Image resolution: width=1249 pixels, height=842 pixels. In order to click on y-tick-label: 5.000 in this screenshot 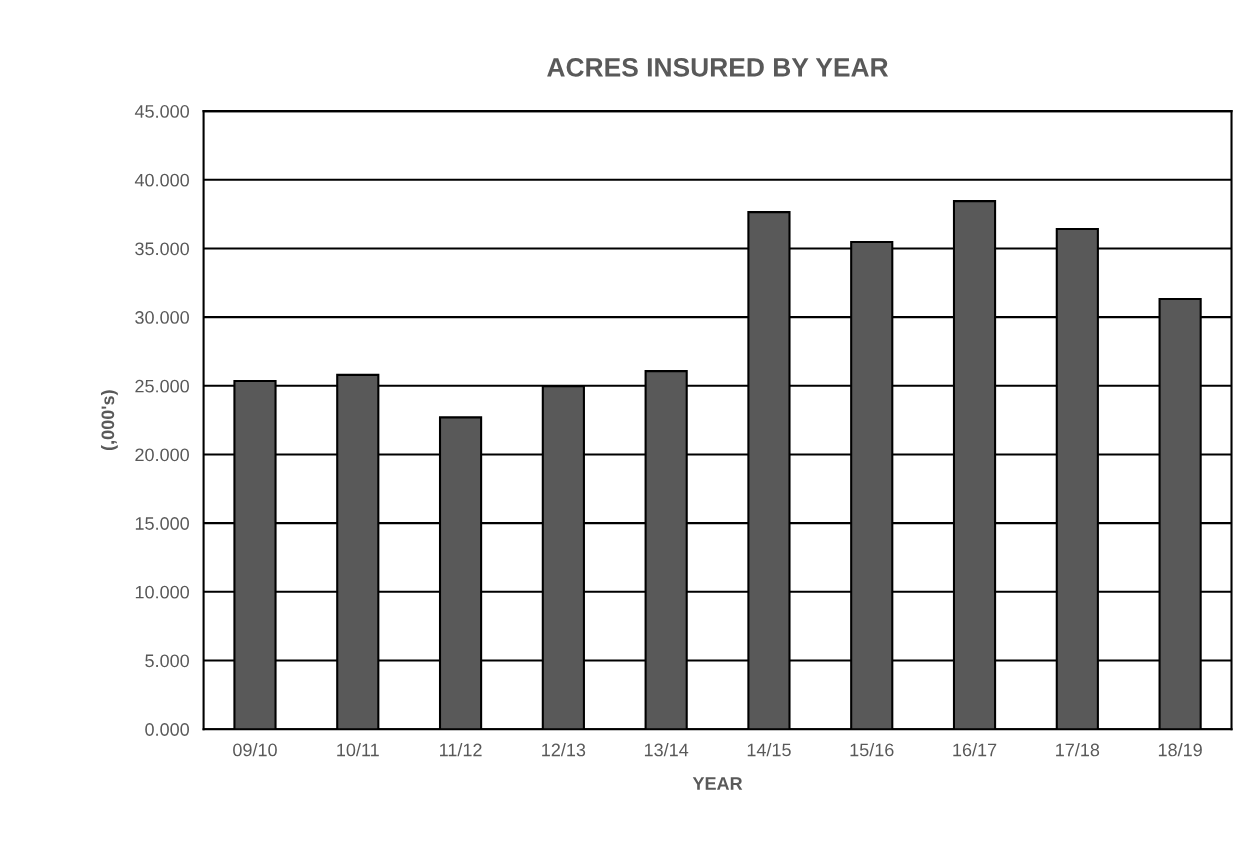, I will do `click(167, 661)`.